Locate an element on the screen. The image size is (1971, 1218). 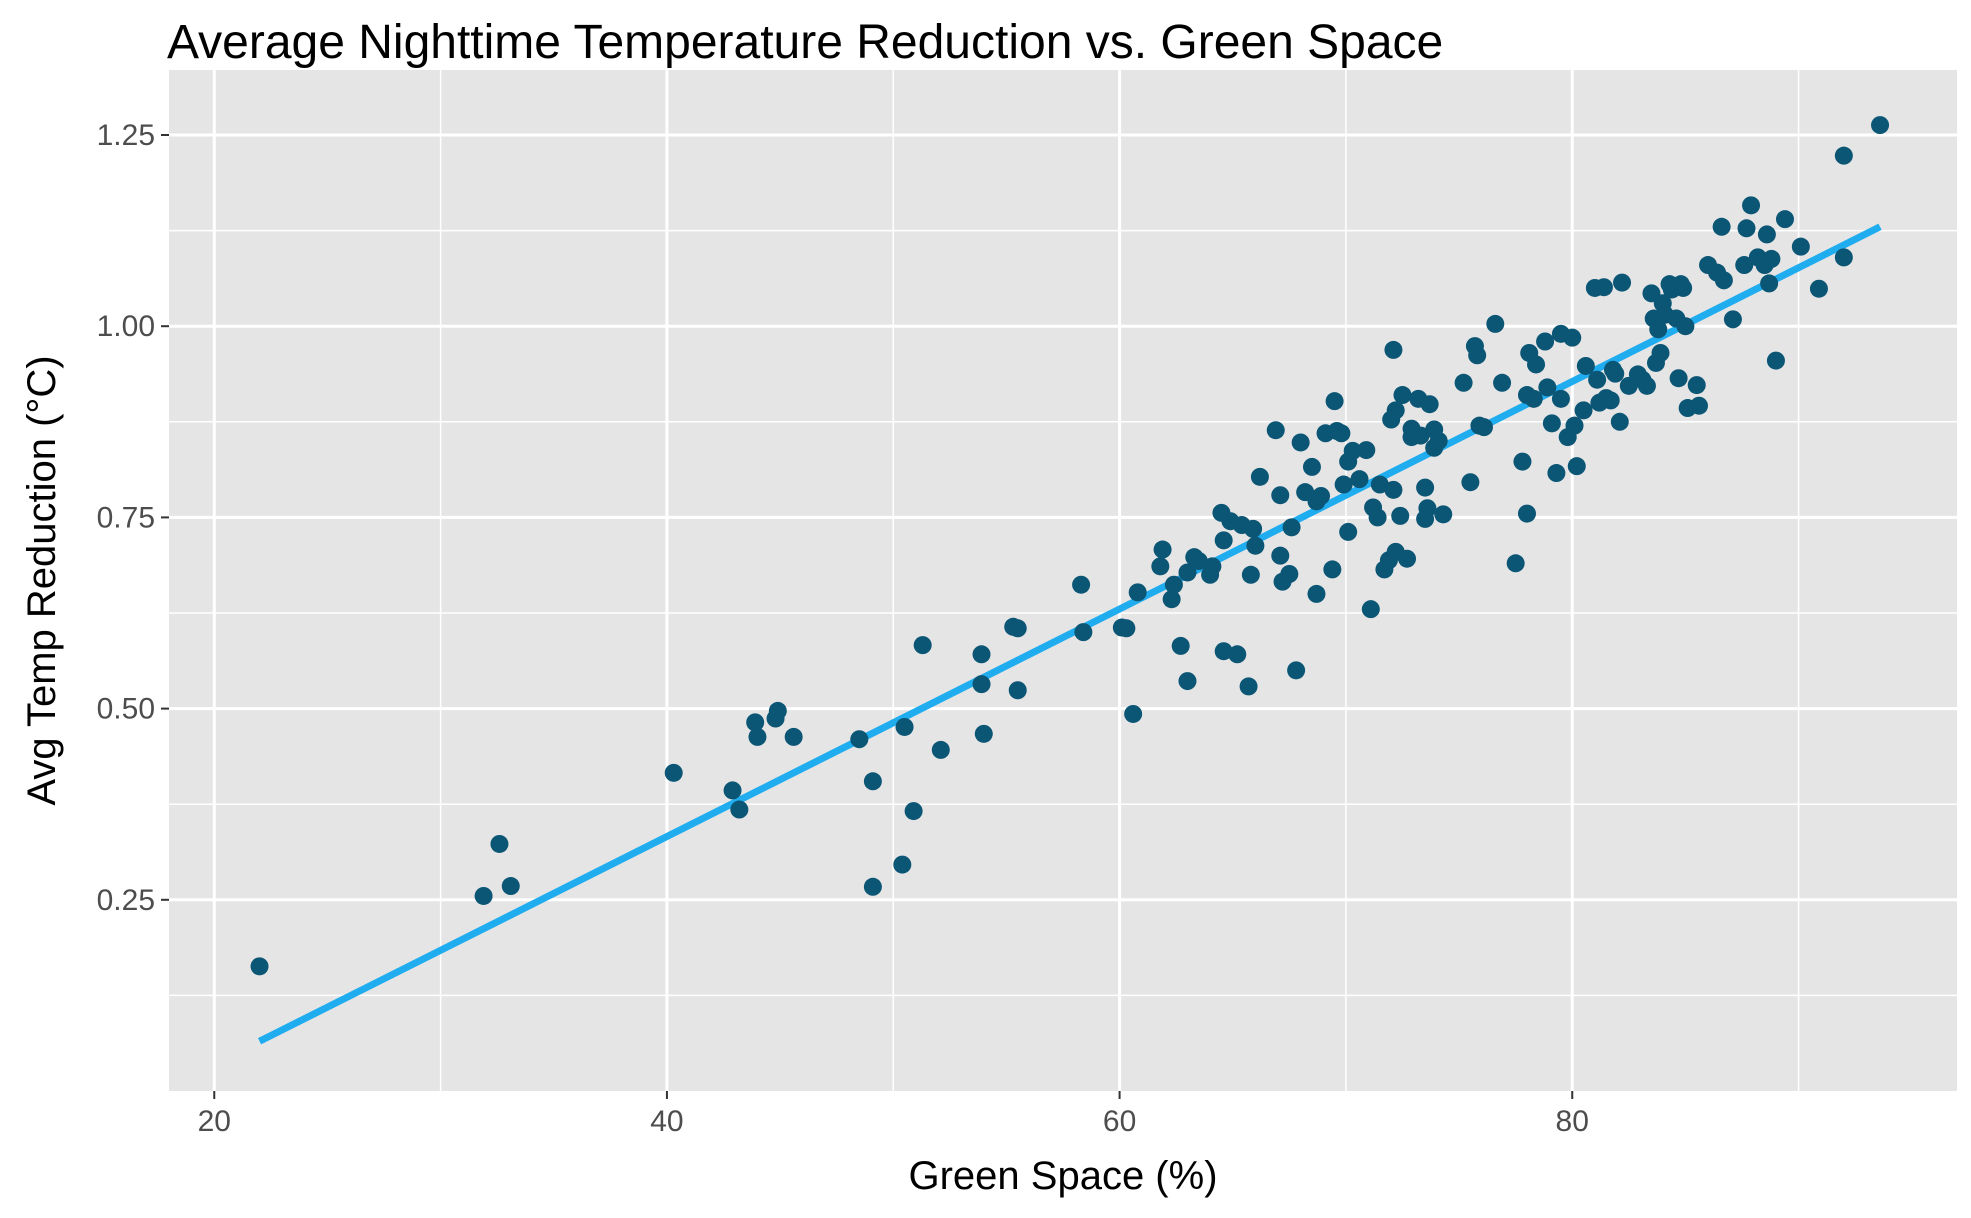
y-axis-title: Avg Temp Reduction (°C) is located at coordinates (42, 580).